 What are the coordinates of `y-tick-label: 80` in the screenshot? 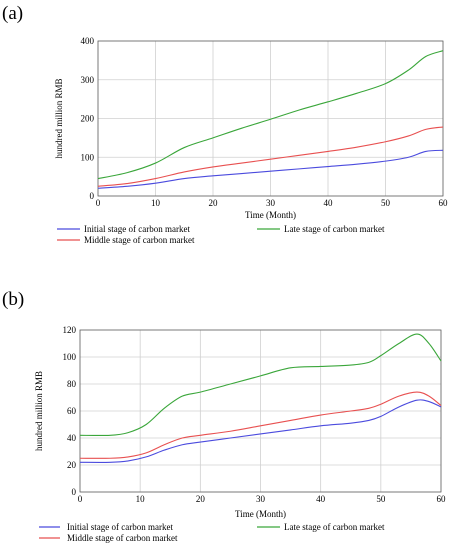 It's located at (72, 384).